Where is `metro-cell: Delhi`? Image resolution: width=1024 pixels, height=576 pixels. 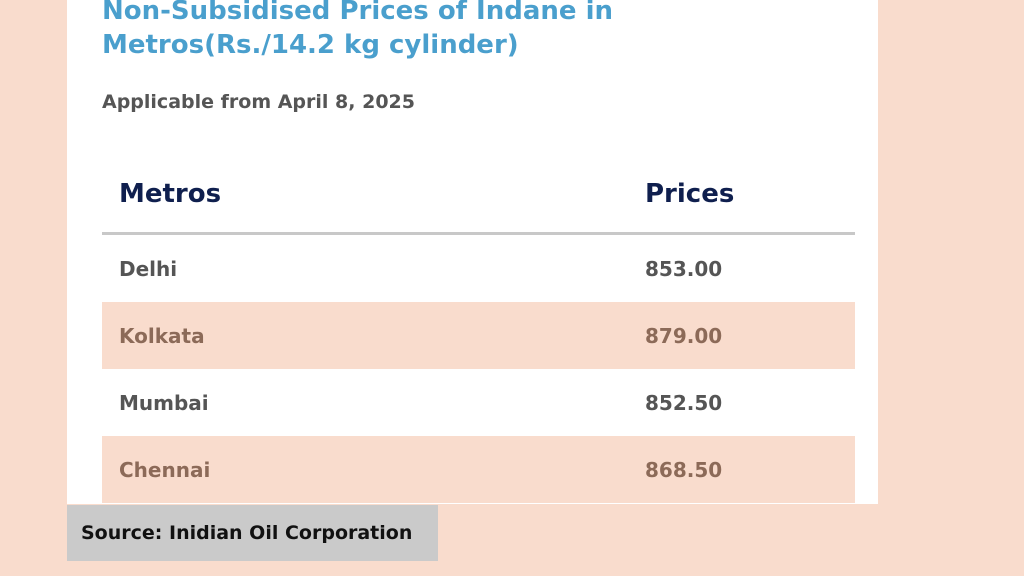
metro-cell: Delhi is located at coordinates (148, 268).